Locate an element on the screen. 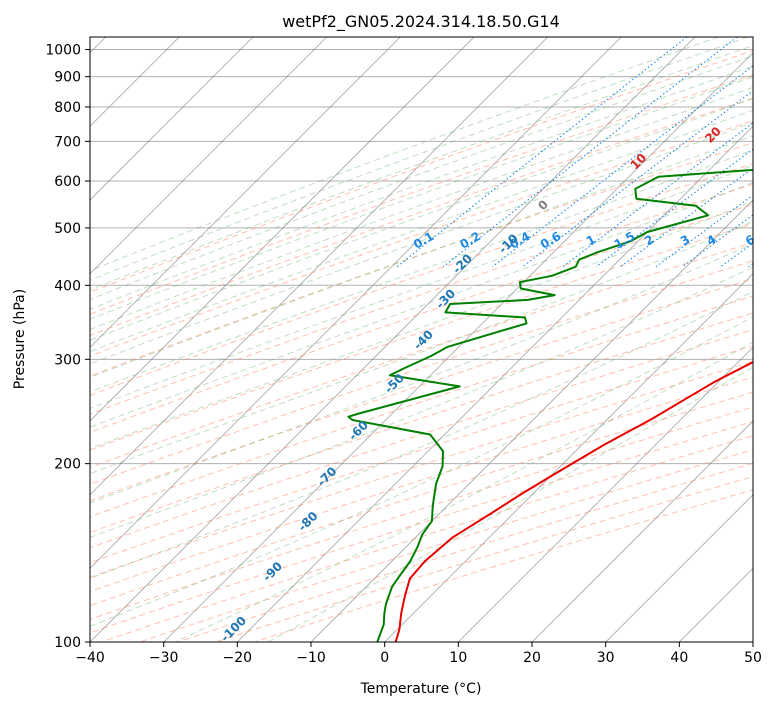 The height and width of the screenshot is (708, 775). x-tick-label: 50 is located at coordinates (753, 658).